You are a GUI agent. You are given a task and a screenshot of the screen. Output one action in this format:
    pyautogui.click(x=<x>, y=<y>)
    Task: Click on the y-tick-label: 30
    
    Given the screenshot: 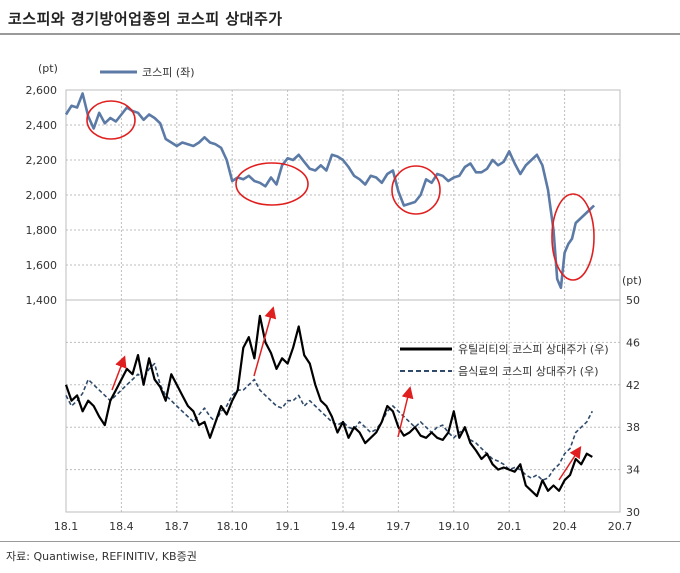 What is the action you would take?
    pyautogui.click(x=633, y=512)
    